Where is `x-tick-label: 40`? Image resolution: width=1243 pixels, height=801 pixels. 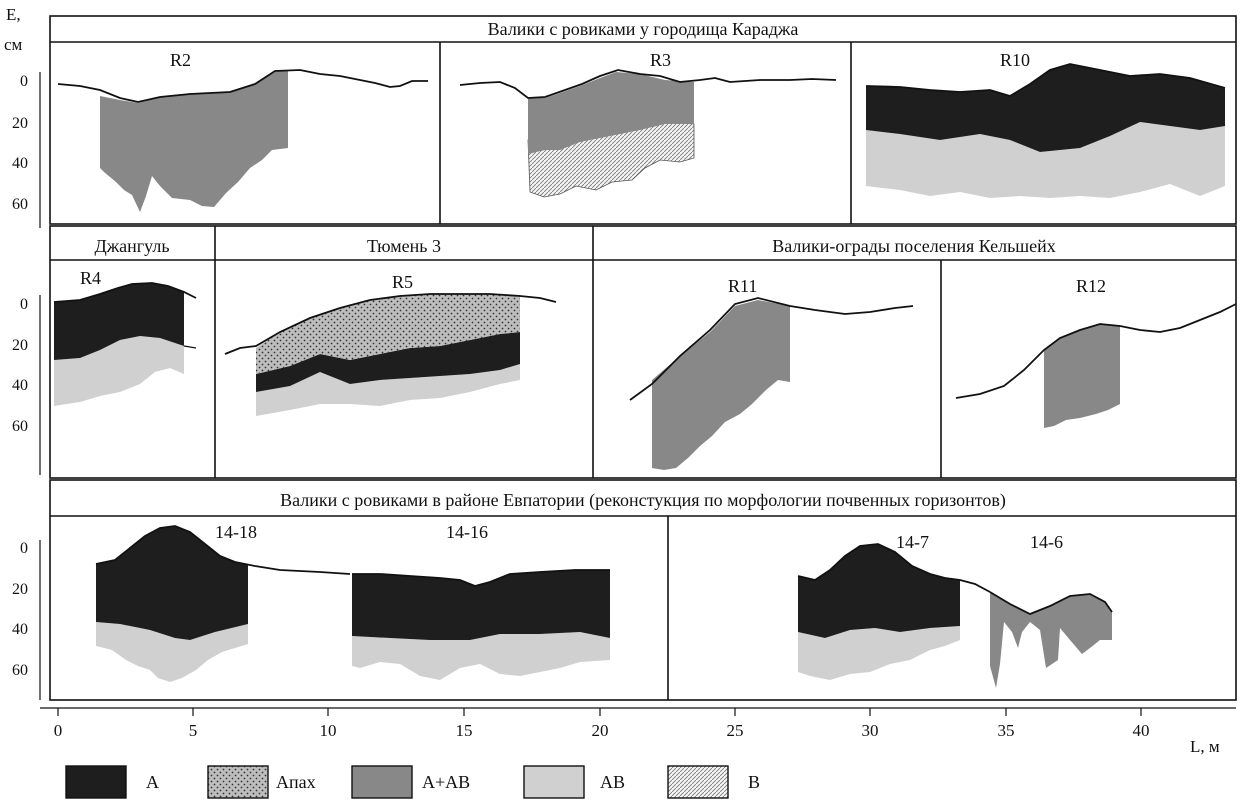
x-tick-label: 40 is located at coordinates (1141, 730).